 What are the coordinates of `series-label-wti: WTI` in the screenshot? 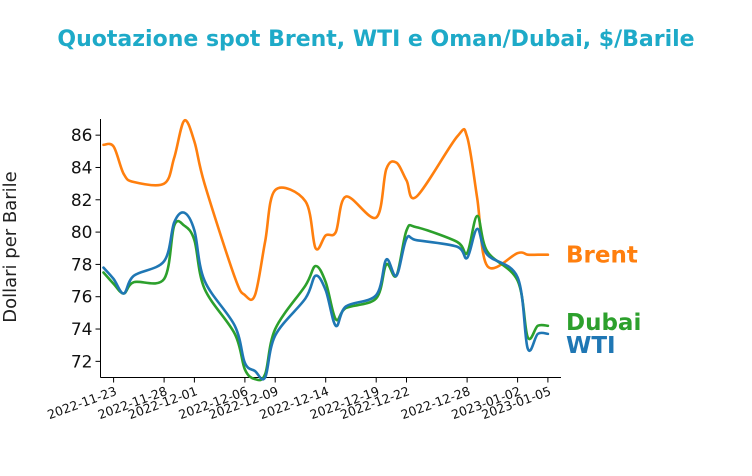 It's located at (591, 346).